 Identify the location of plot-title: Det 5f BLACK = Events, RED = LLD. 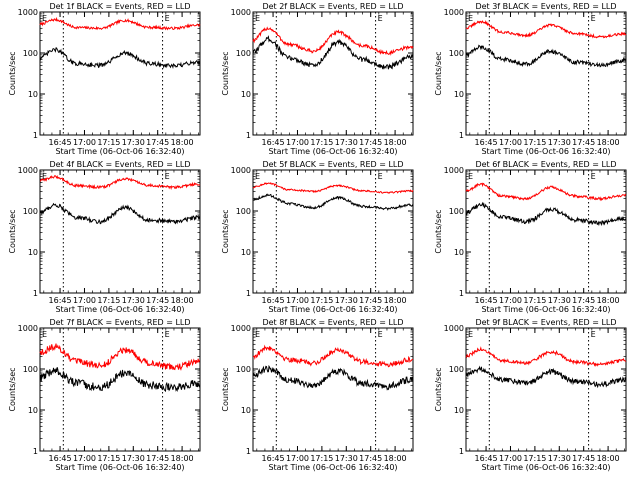
(332, 164).